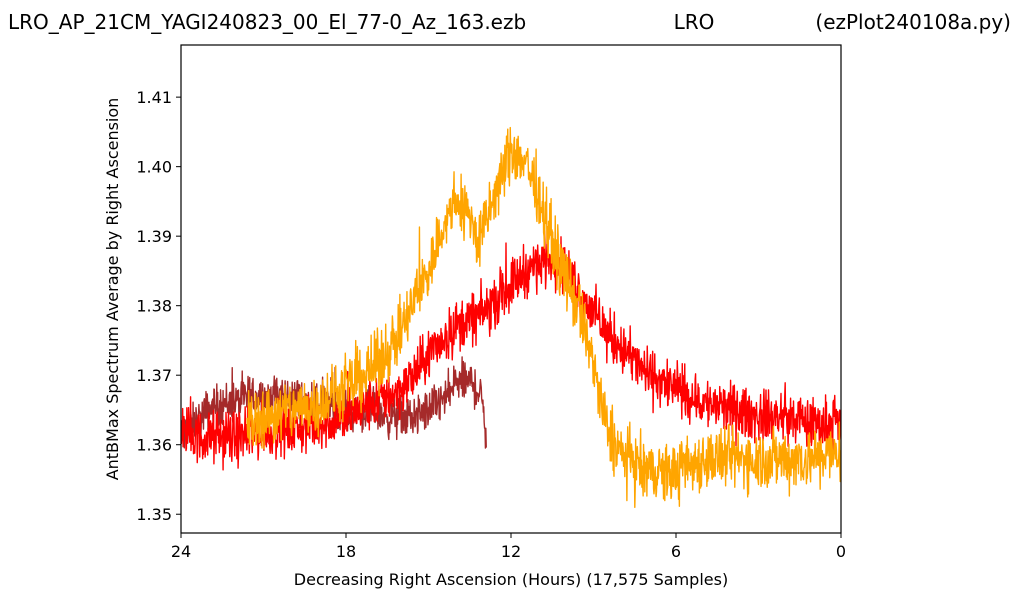  I want to click on y-tick-label: 1.38, so click(154, 306).